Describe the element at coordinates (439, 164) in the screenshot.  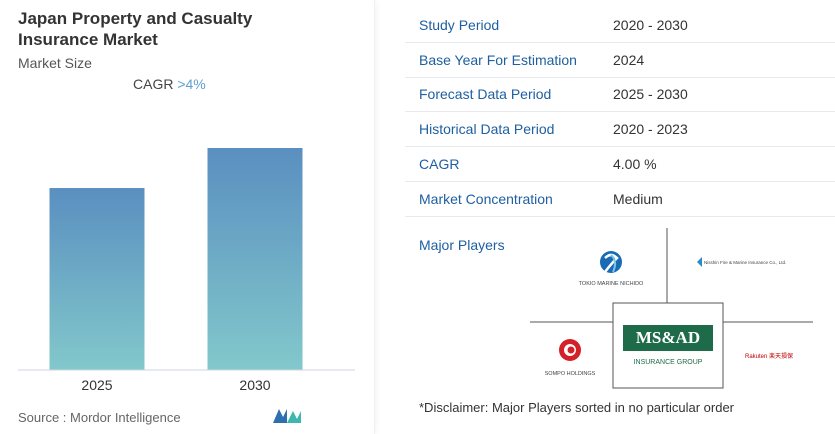
I see `info-label: CAGR` at that location.